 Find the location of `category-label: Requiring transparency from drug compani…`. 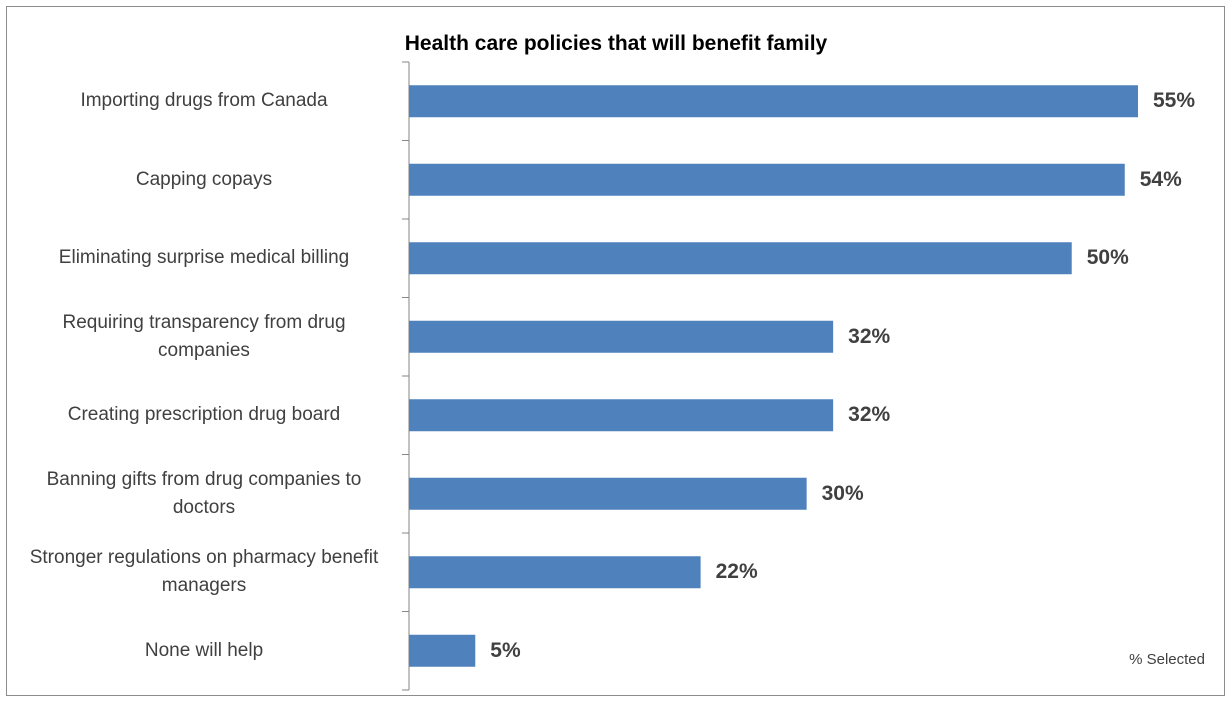

category-label: Requiring transparency from drug compani… is located at coordinates (204, 336).